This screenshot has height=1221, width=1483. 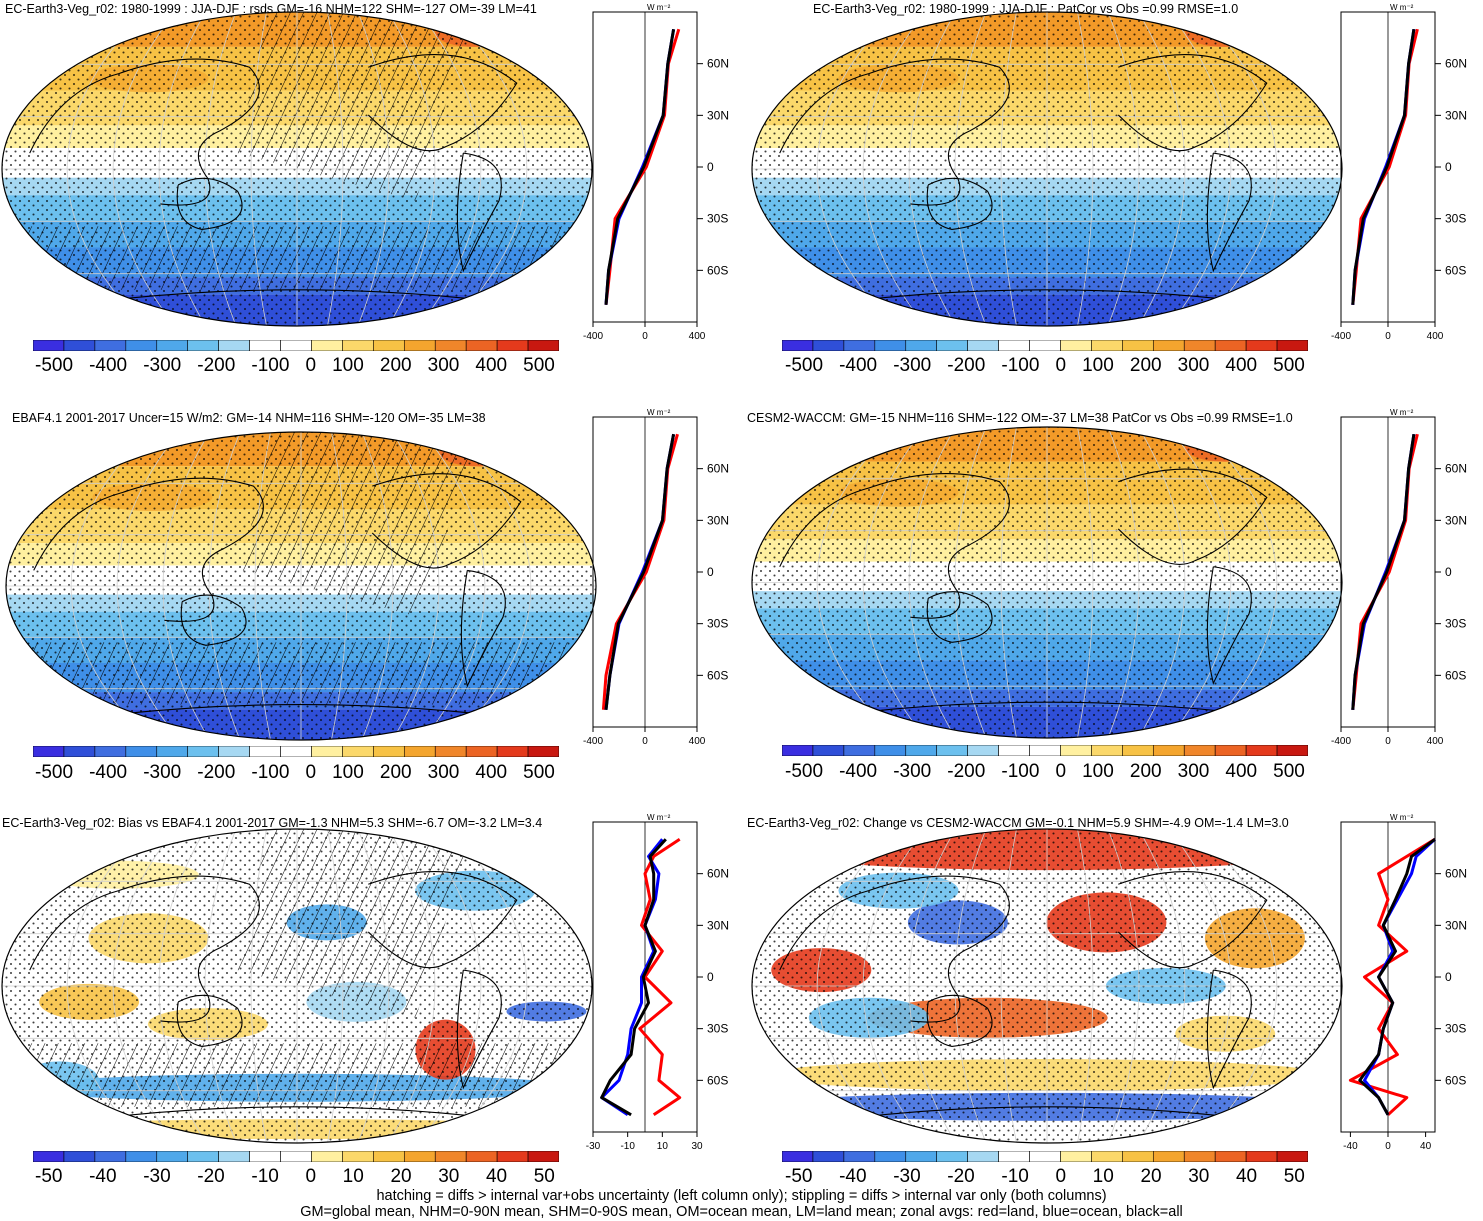 I want to click on colorbar-tick-label: 100, so click(x=348, y=772).